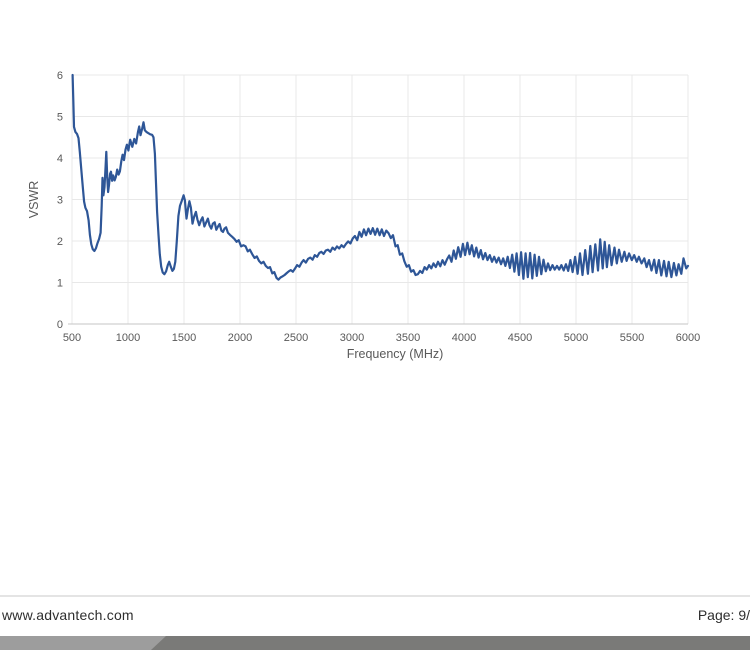  What do you see at coordinates (375, 596) in the screenshot?
I see `footer-divider` at bounding box center [375, 596].